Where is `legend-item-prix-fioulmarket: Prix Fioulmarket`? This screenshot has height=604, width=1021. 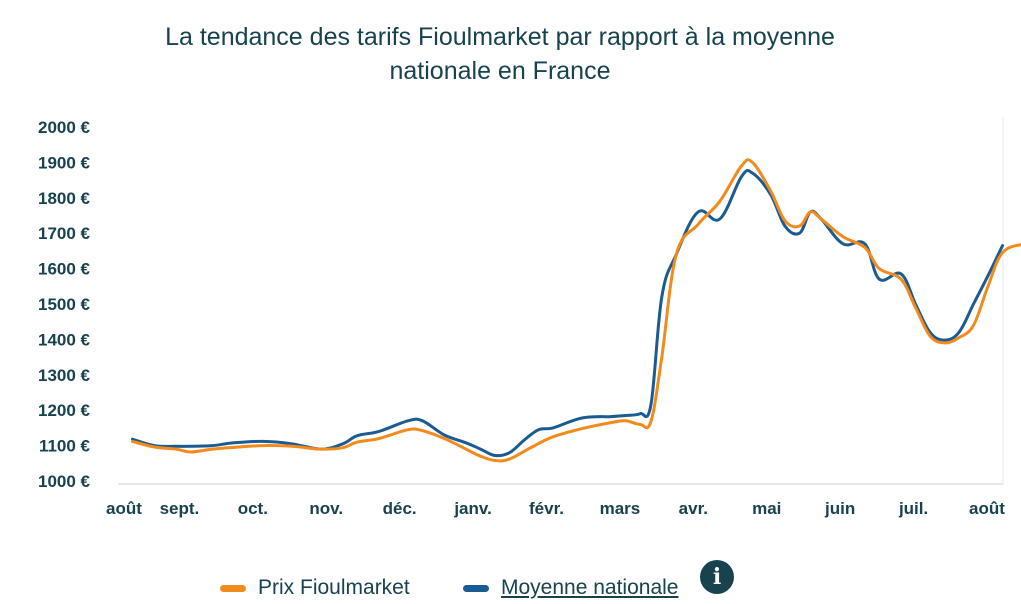 legend-item-prix-fioulmarket: Prix Fioulmarket is located at coordinates (315, 588).